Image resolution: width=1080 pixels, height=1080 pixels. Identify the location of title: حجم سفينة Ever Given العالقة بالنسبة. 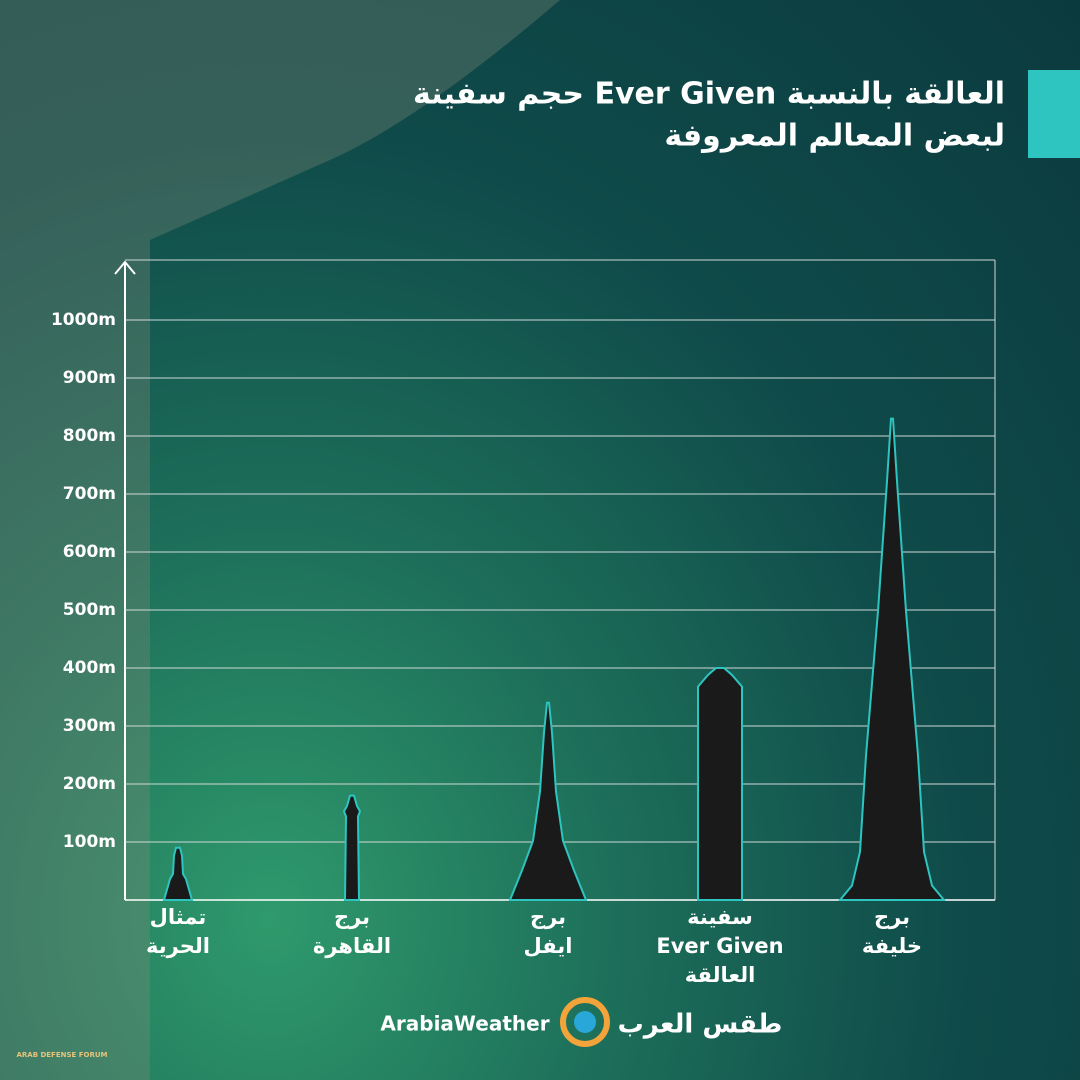
(709, 94).